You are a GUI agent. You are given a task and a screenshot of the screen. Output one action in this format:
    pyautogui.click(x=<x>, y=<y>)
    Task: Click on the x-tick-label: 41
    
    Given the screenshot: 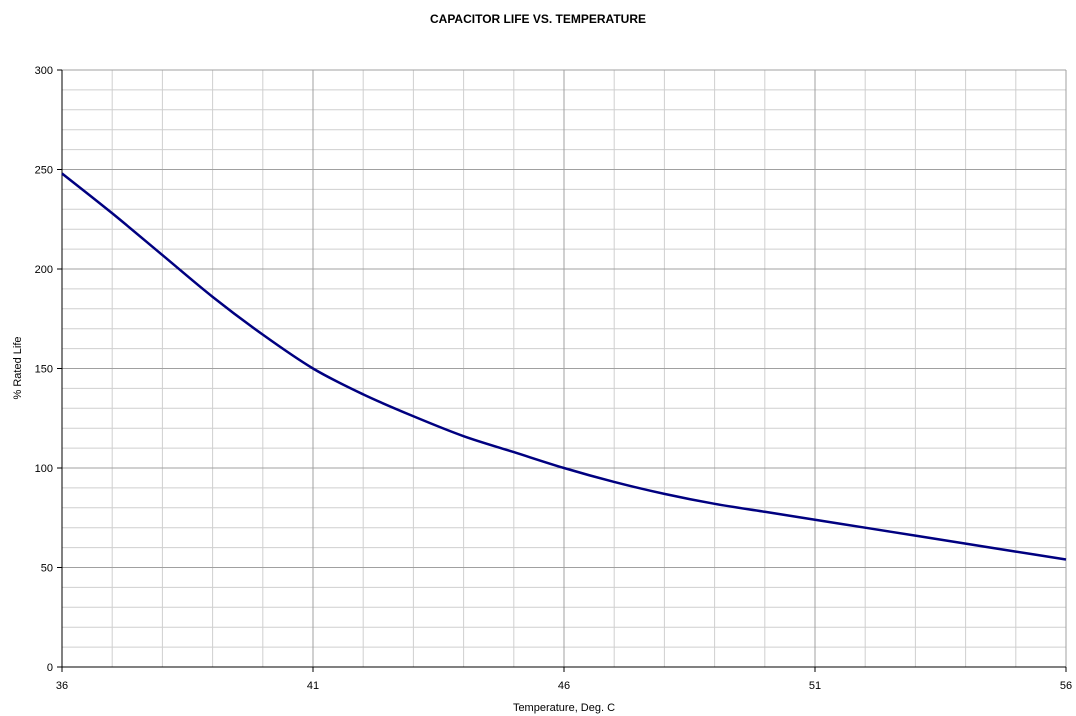 What is the action you would take?
    pyautogui.click(x=313, y=686)
    